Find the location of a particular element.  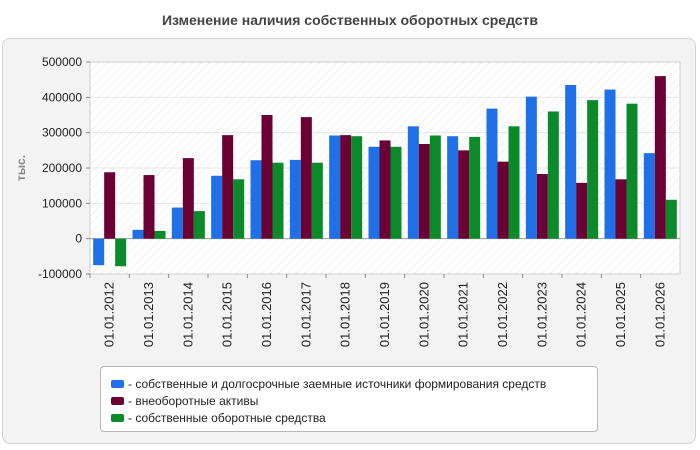

x-tick-label: 01.01.2023 is located at coordinates (541, 314).